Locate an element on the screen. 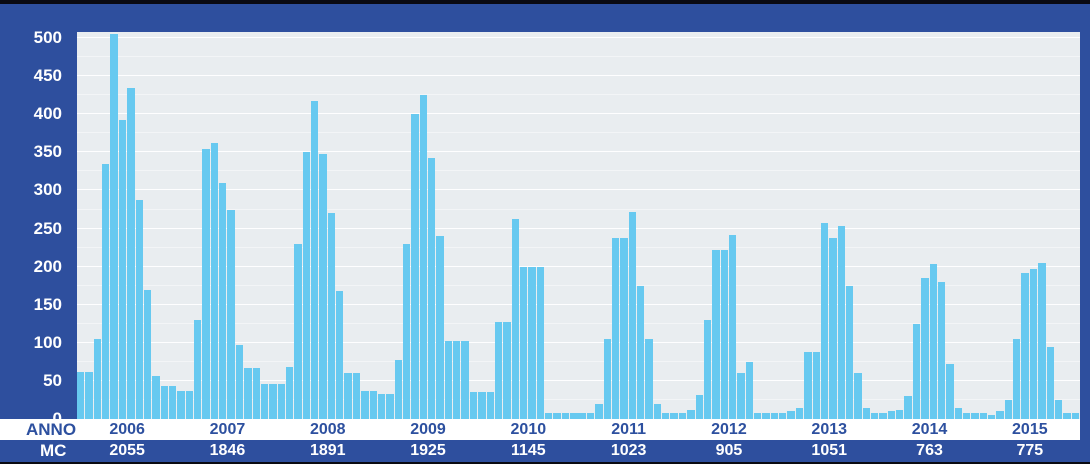 The image size is (1090, 464). mc-value: 1891 is located at coordinates (327, 450).